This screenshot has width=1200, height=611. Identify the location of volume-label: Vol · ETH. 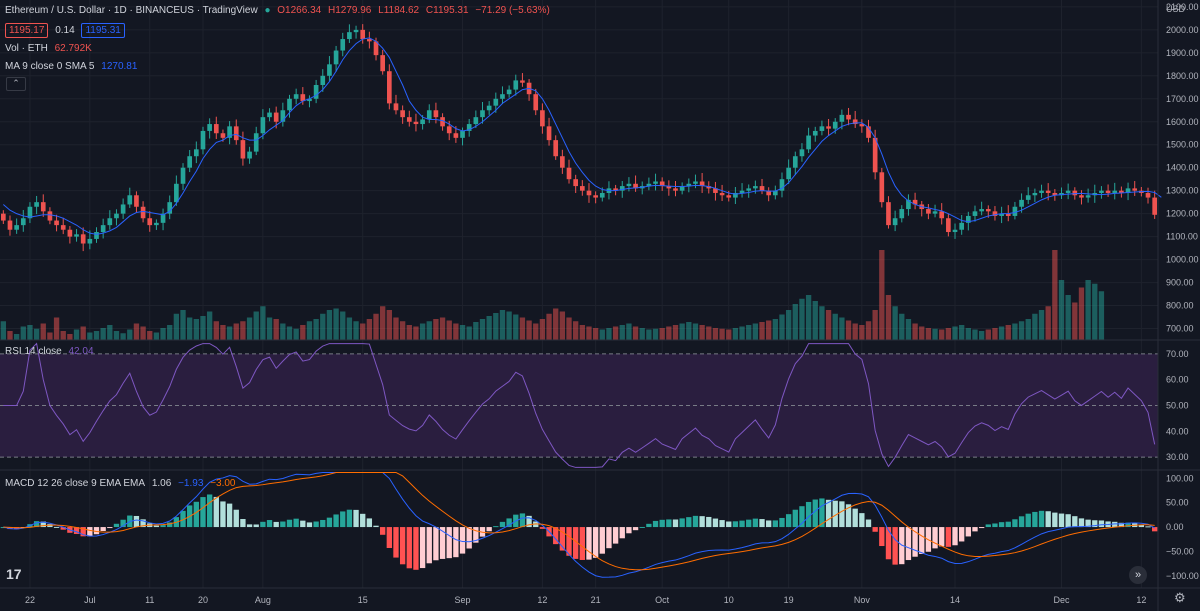
(26, 48).